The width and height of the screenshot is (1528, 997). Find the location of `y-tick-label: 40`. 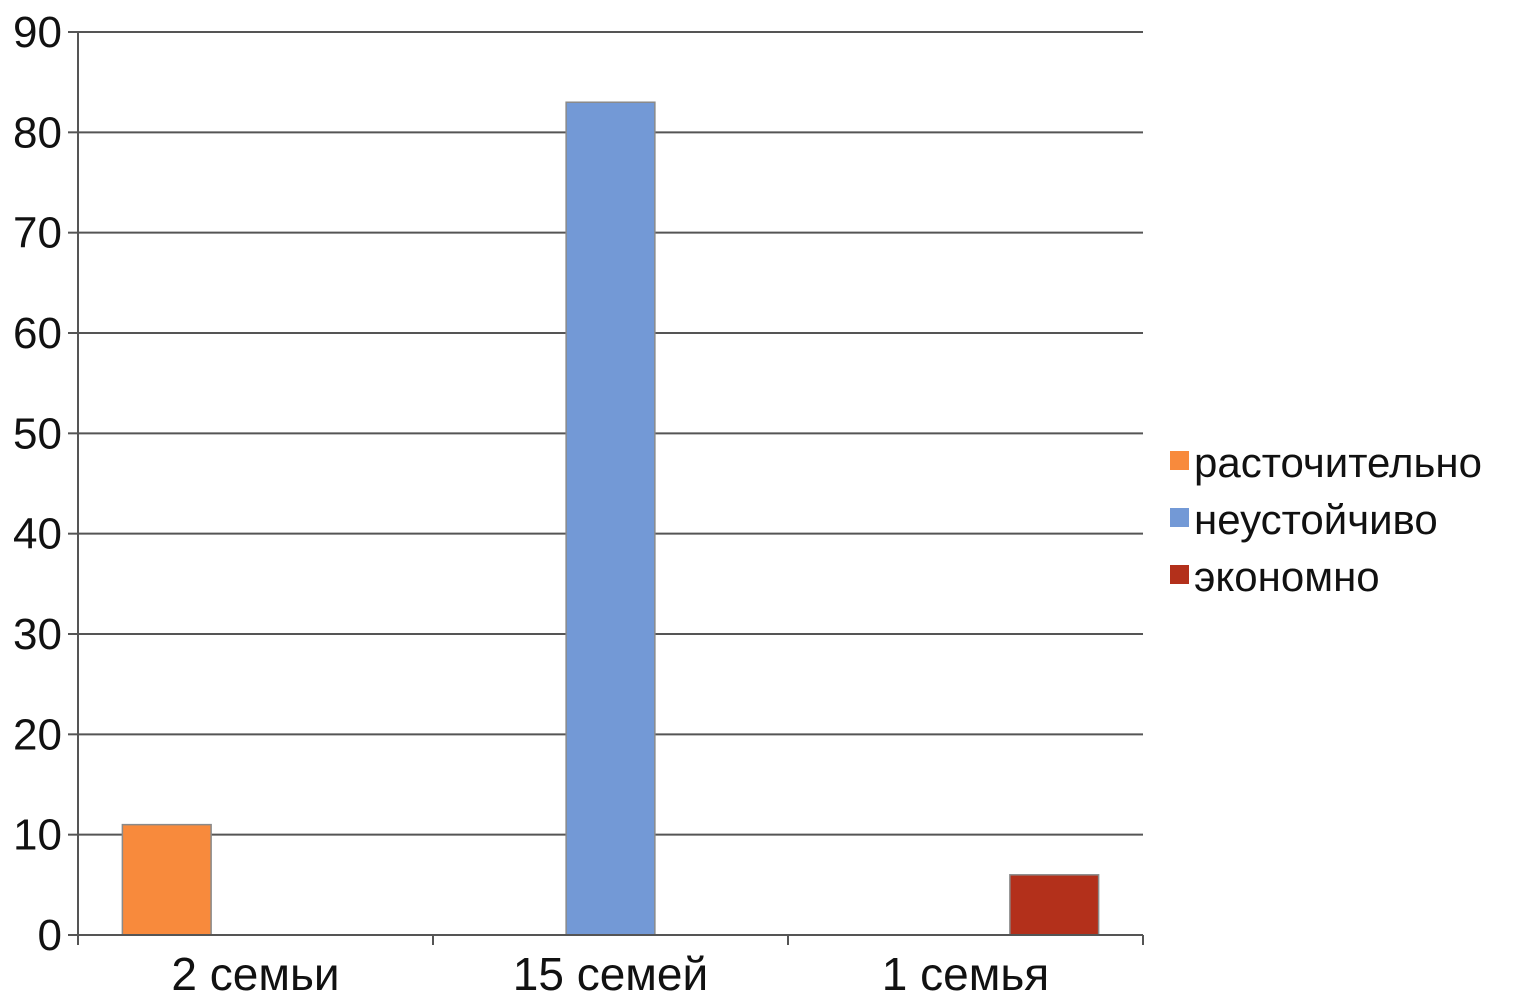

y-tick-label: 40 is located at coordinates (37, 534).